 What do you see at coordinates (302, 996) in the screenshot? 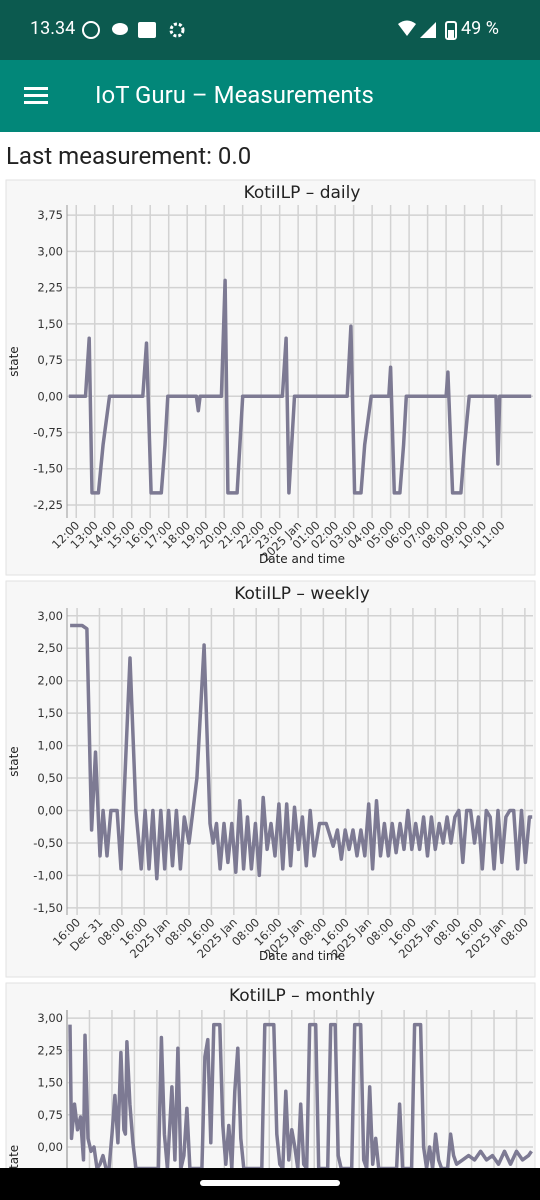
I see `chart-title: KotiILP – monthly` at bounding box center [302, 996].